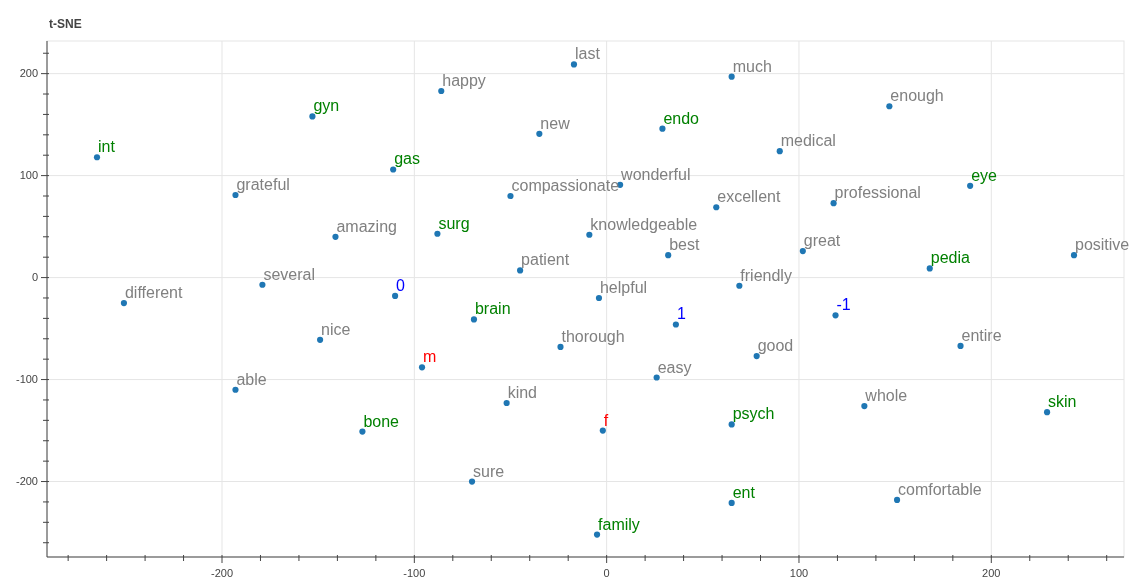 The width and height of the screenshot is (1145, 583). Describe the element at coordinates (917, 96) in the screenshot. I see `annotation: enough` at that location.